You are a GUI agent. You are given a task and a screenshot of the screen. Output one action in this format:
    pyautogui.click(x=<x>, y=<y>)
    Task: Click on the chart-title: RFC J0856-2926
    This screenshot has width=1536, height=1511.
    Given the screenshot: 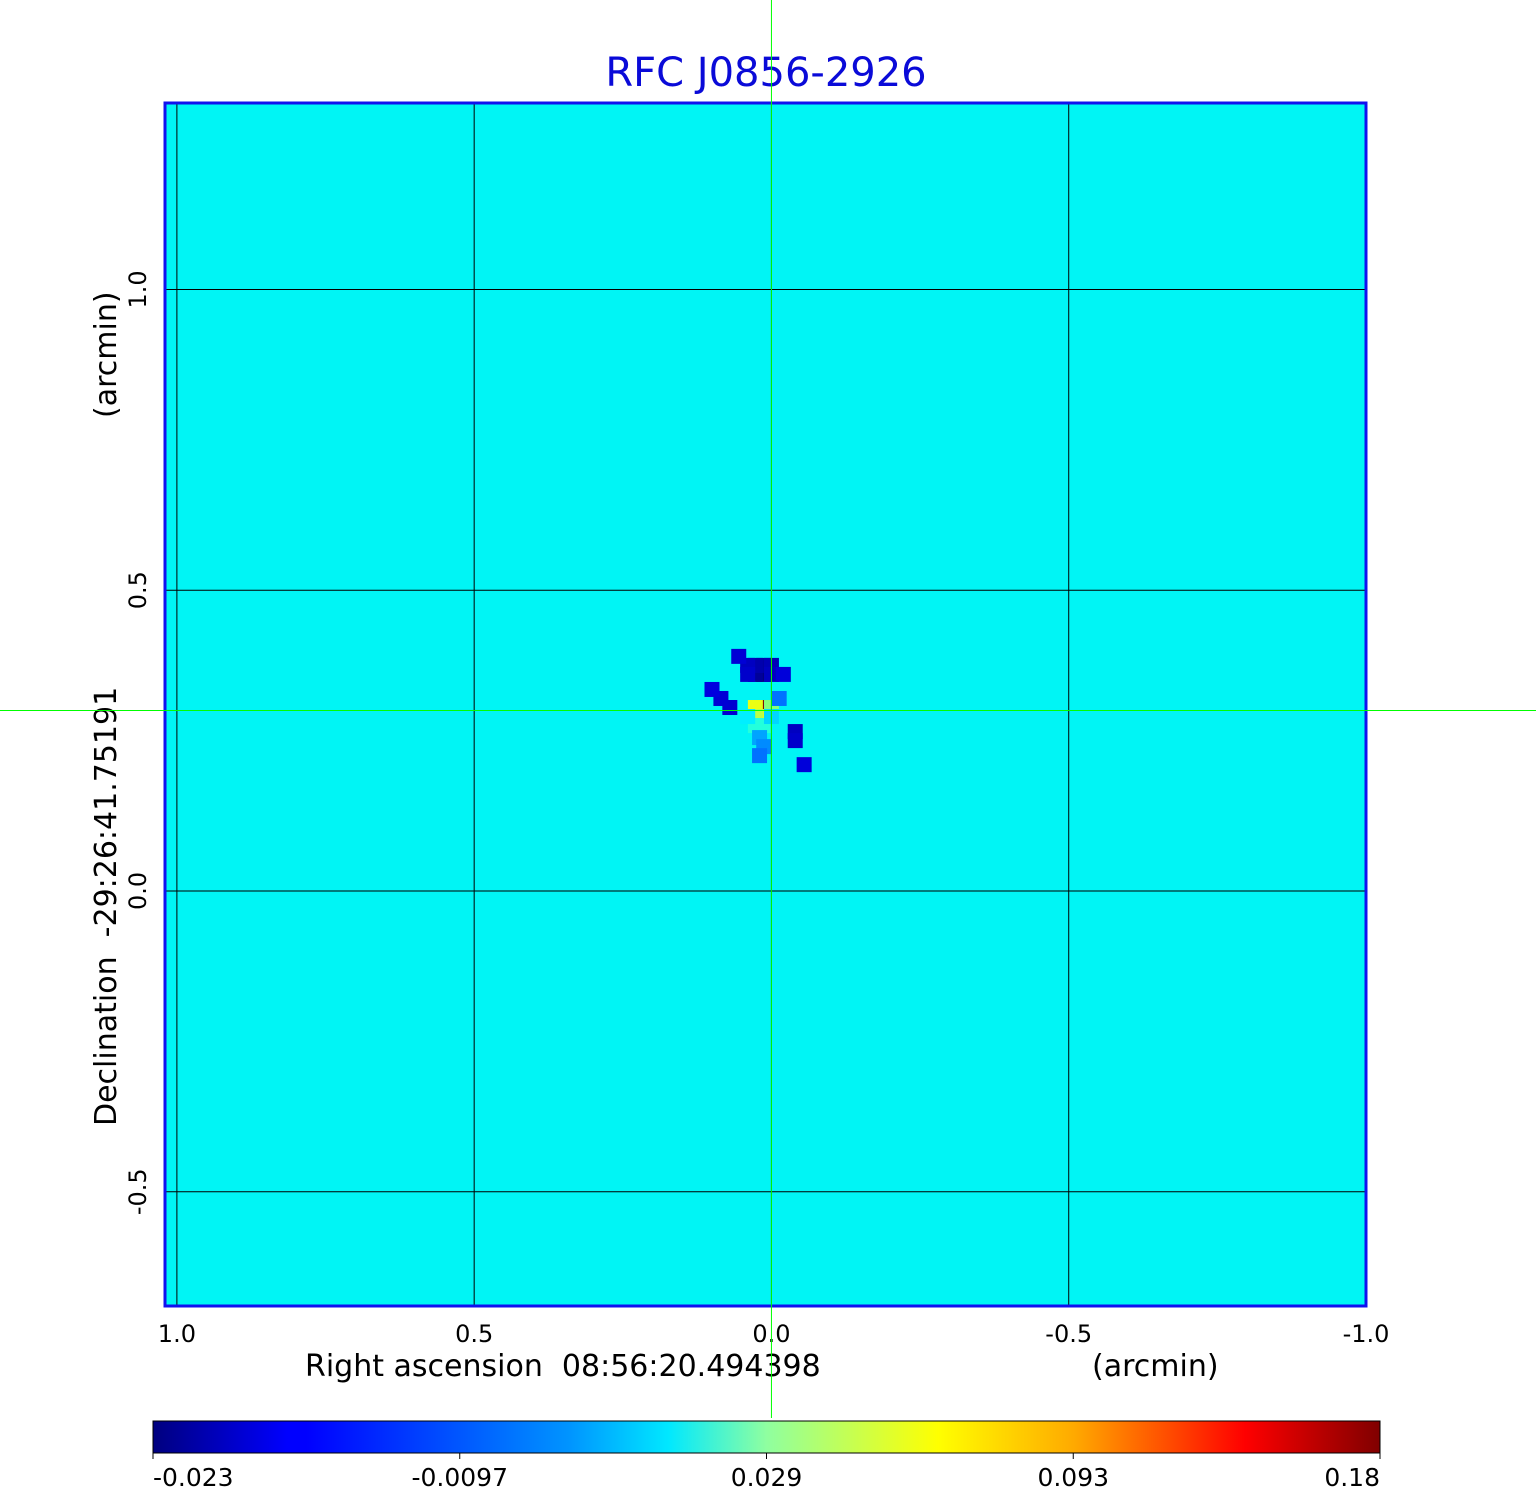 What is the action you would take?
    pyautogui.click(x=765, y=73)
    